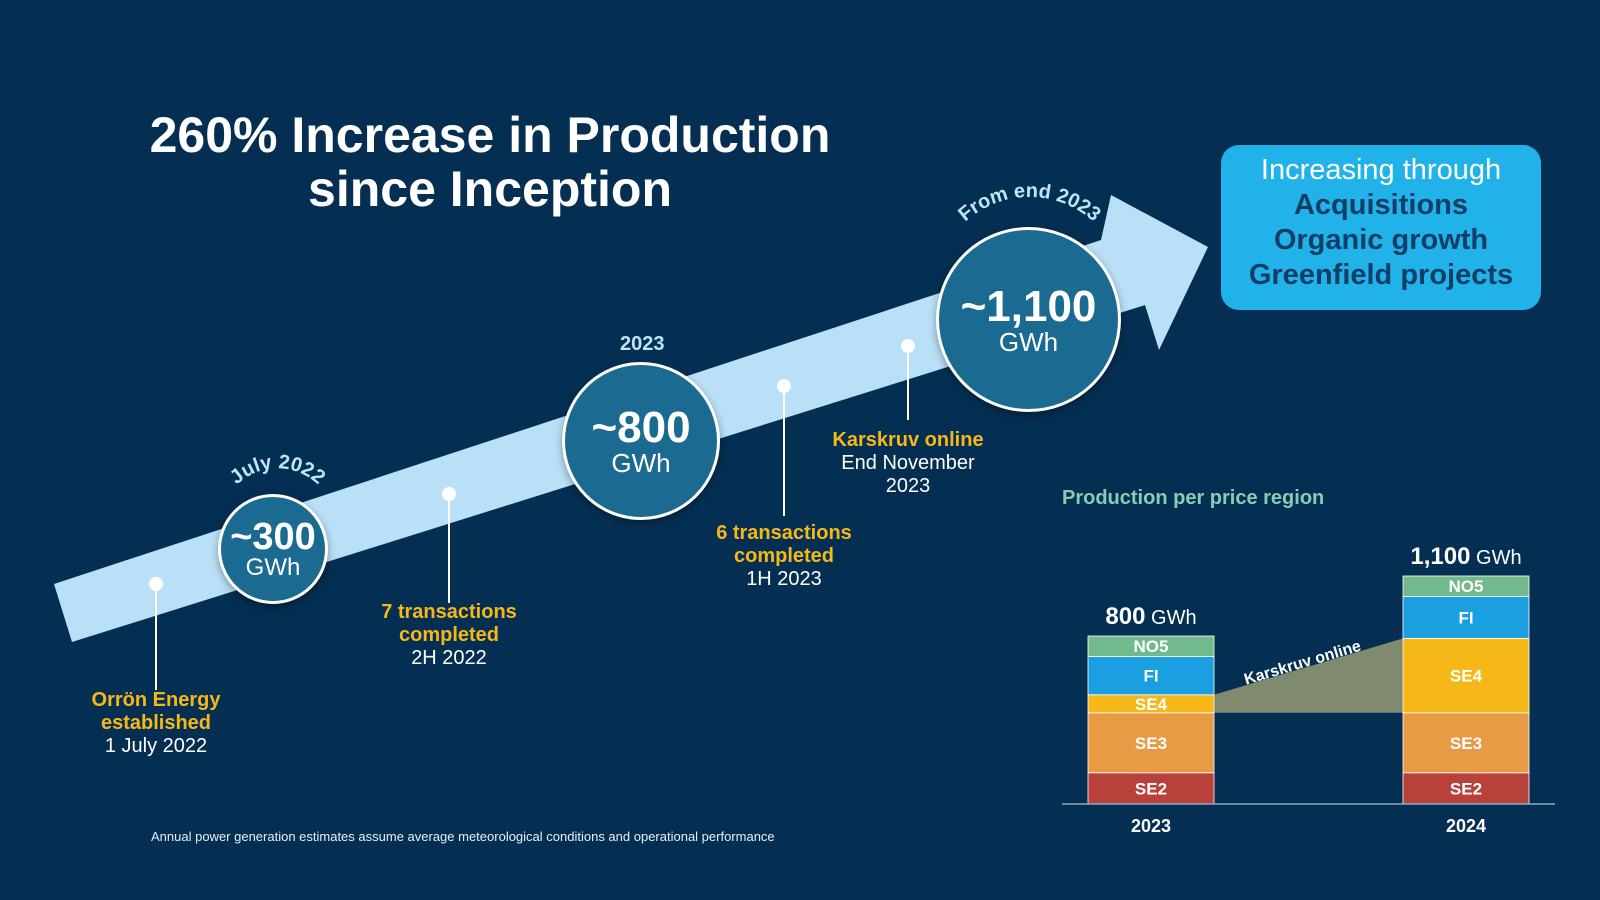 This screenshot has width=1600, height=900. I want to click on bar-segment-se2-2023, so click(1151, 788).